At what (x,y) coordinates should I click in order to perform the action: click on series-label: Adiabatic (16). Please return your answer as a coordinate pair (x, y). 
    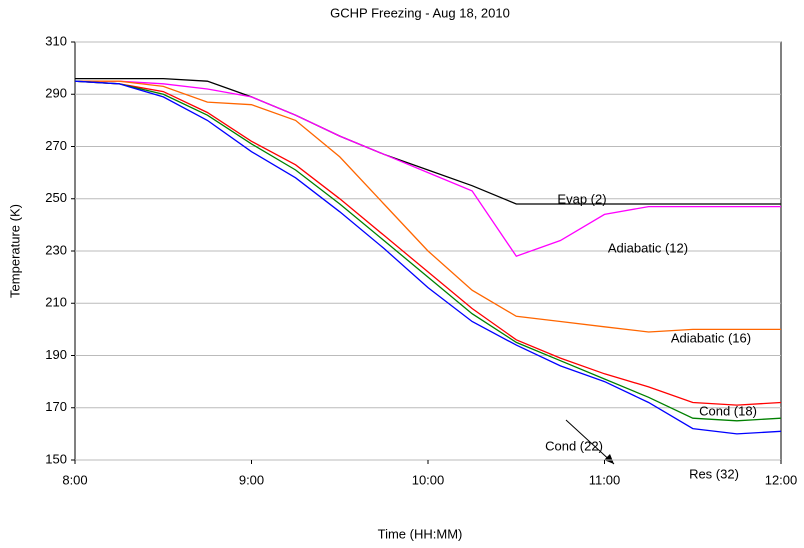
    Looking at the image, I should click on (711, 337).